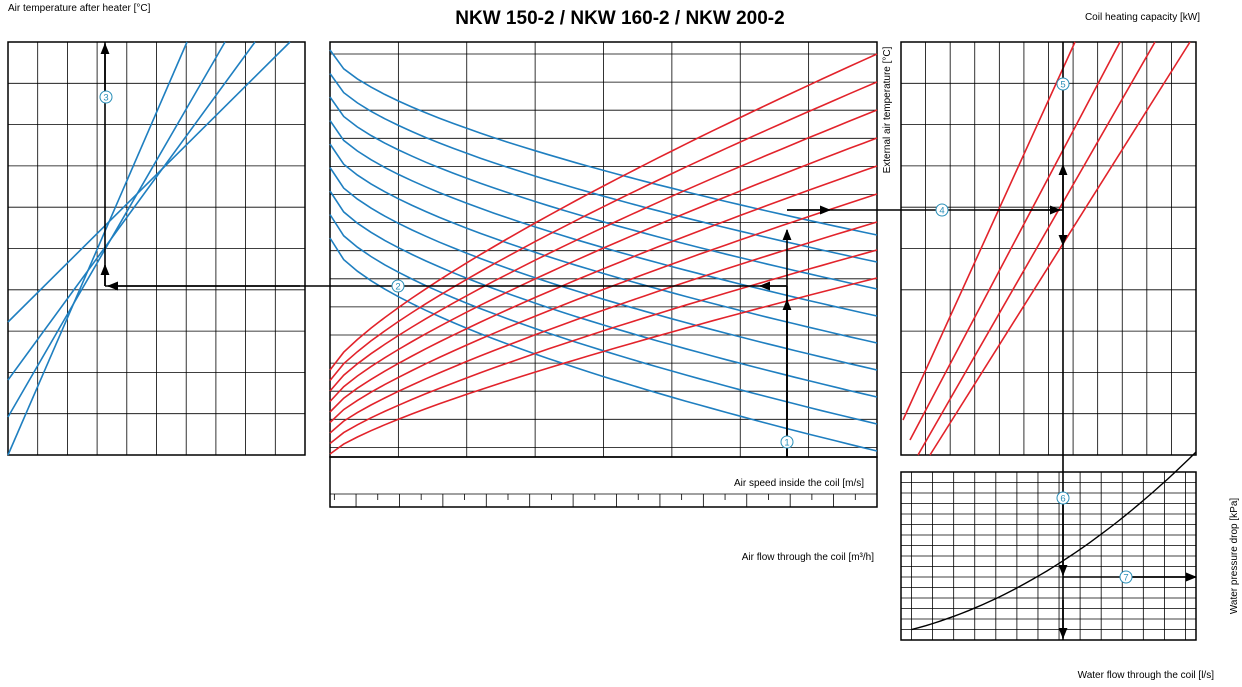 The width and height of the screenshot is (1242, 687). What do you see at coordinates (1234, 556) in the screenshot?
I see `pressure-axis-label: Water pressure drop [kPa]` at bounding box center [1234, 556].